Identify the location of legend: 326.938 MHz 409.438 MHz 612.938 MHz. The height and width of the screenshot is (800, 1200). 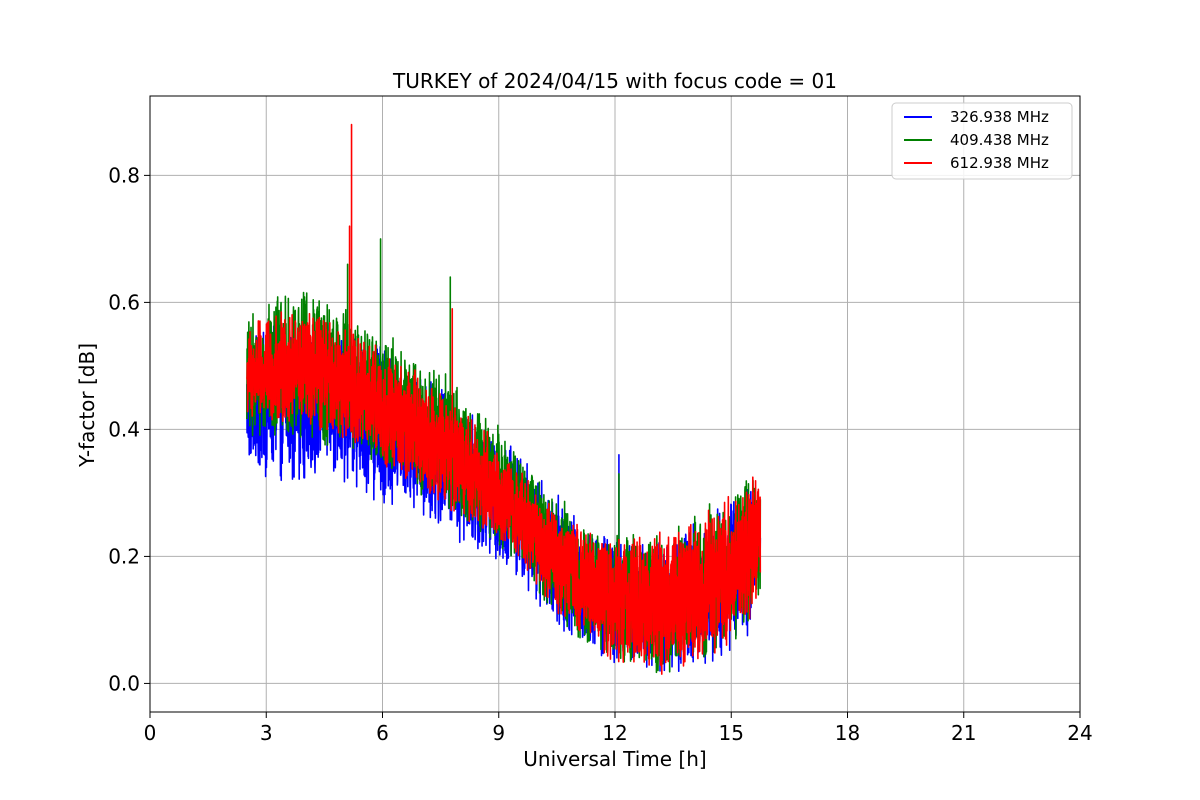
(982, 141).